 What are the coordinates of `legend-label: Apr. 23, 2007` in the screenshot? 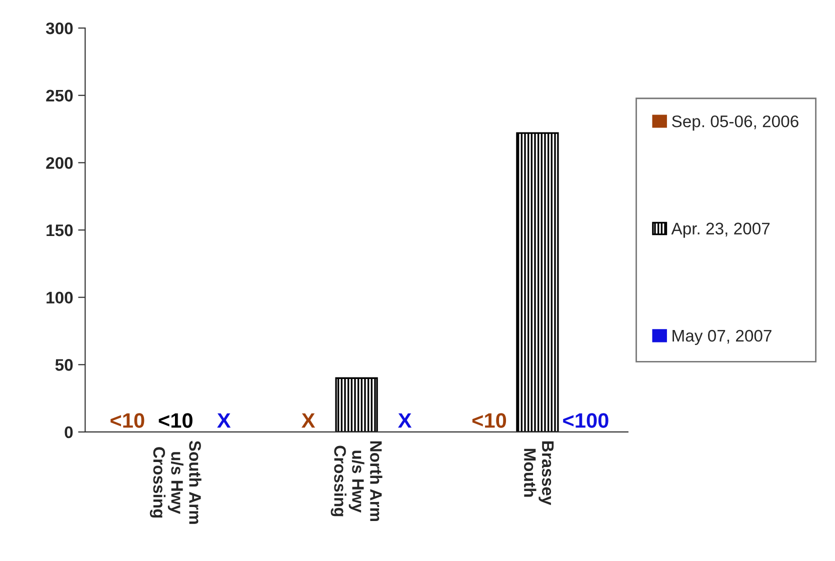 It's located at (720, 230).